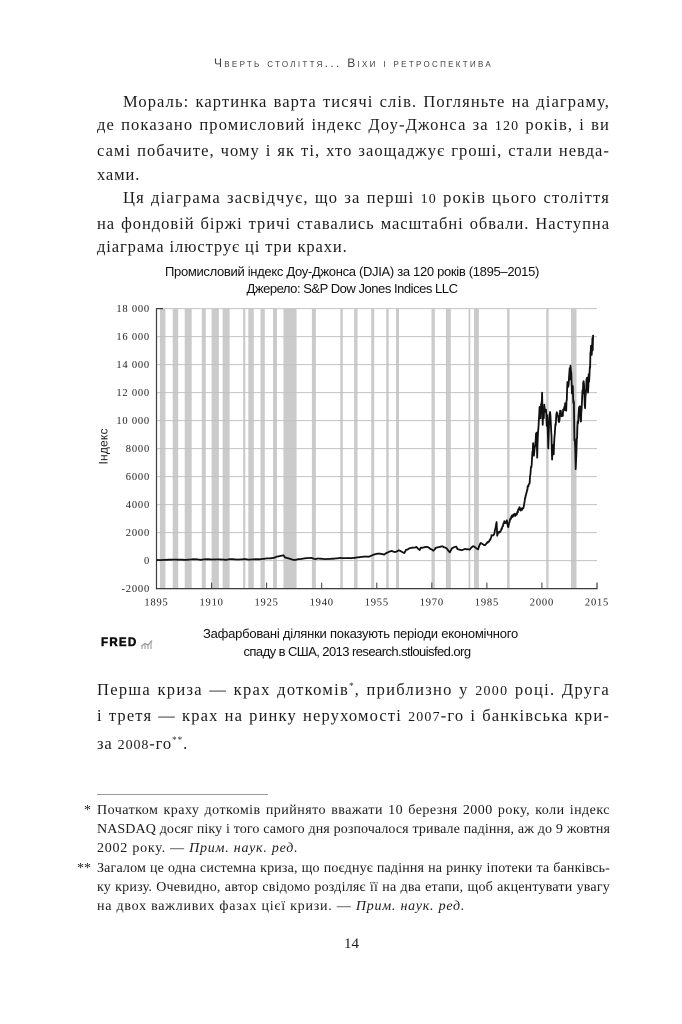  Describe the element at coordinates (211, 603) in the screenshot. I see `svg-text: 1910` at that location.